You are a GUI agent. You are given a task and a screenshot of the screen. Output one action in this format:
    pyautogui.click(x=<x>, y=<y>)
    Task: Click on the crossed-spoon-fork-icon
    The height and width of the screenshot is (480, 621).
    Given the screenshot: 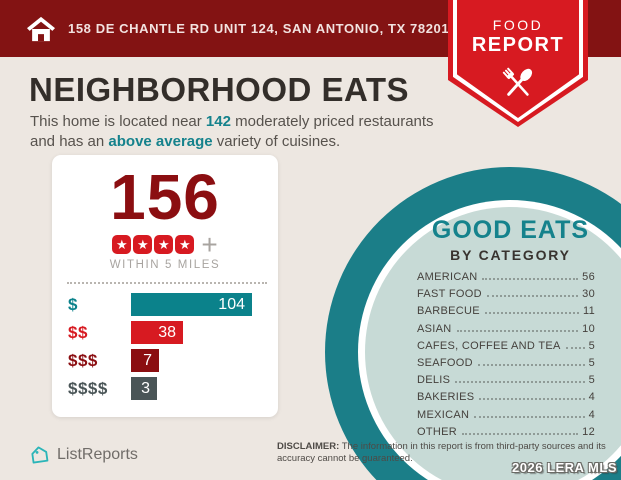 What is the action you would take?
    pyautogui.click(x=517, y=81)
    